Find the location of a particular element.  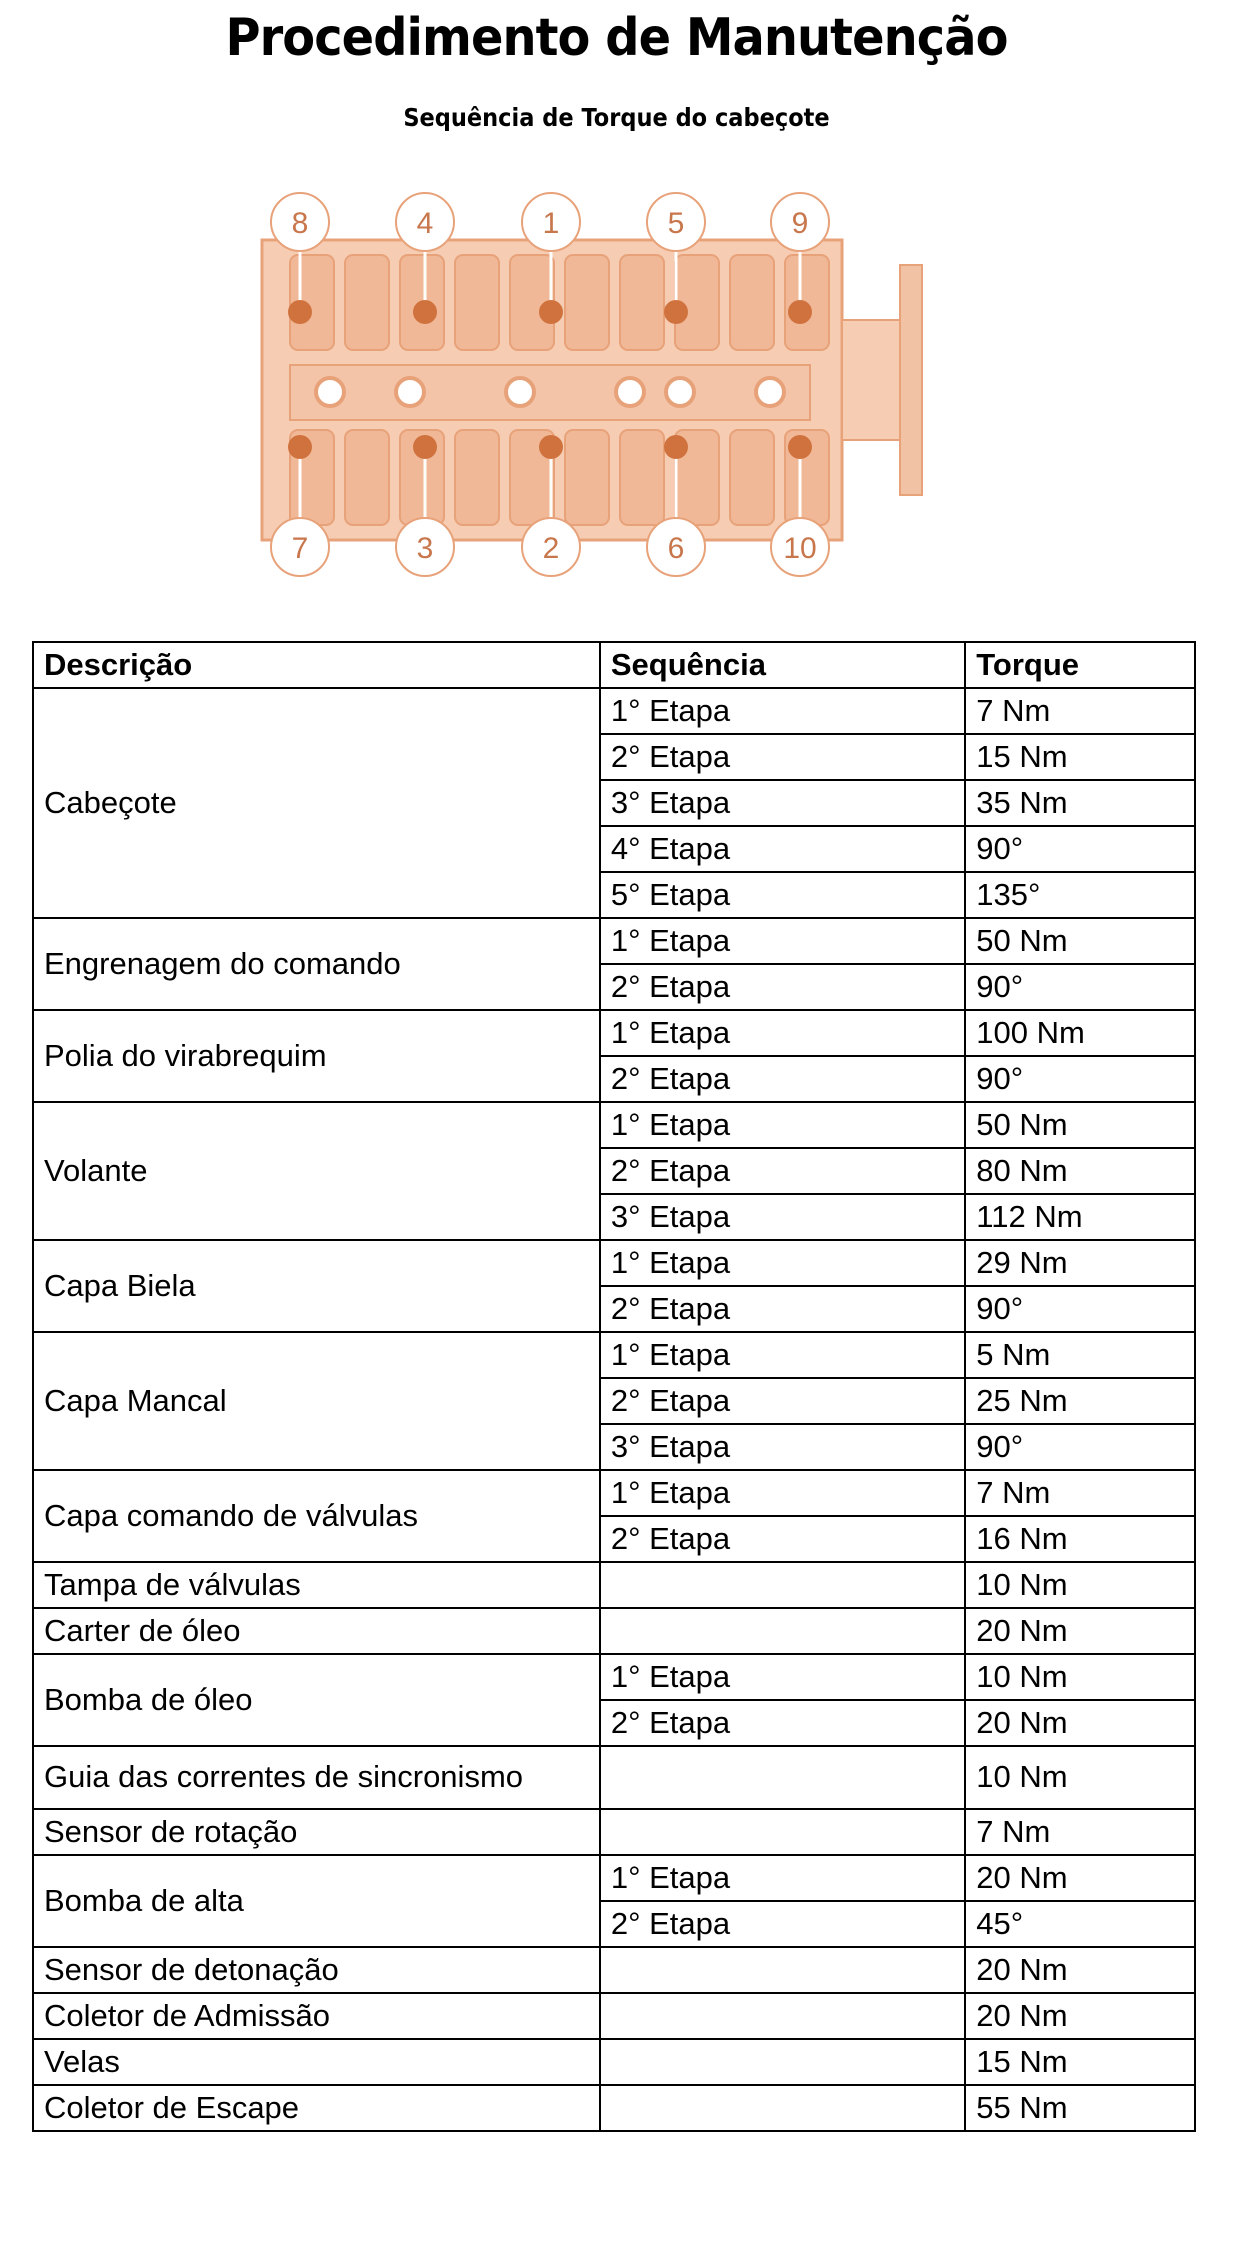

table-row: 2° Etapa 45° is located at coordinates (614, 1924).